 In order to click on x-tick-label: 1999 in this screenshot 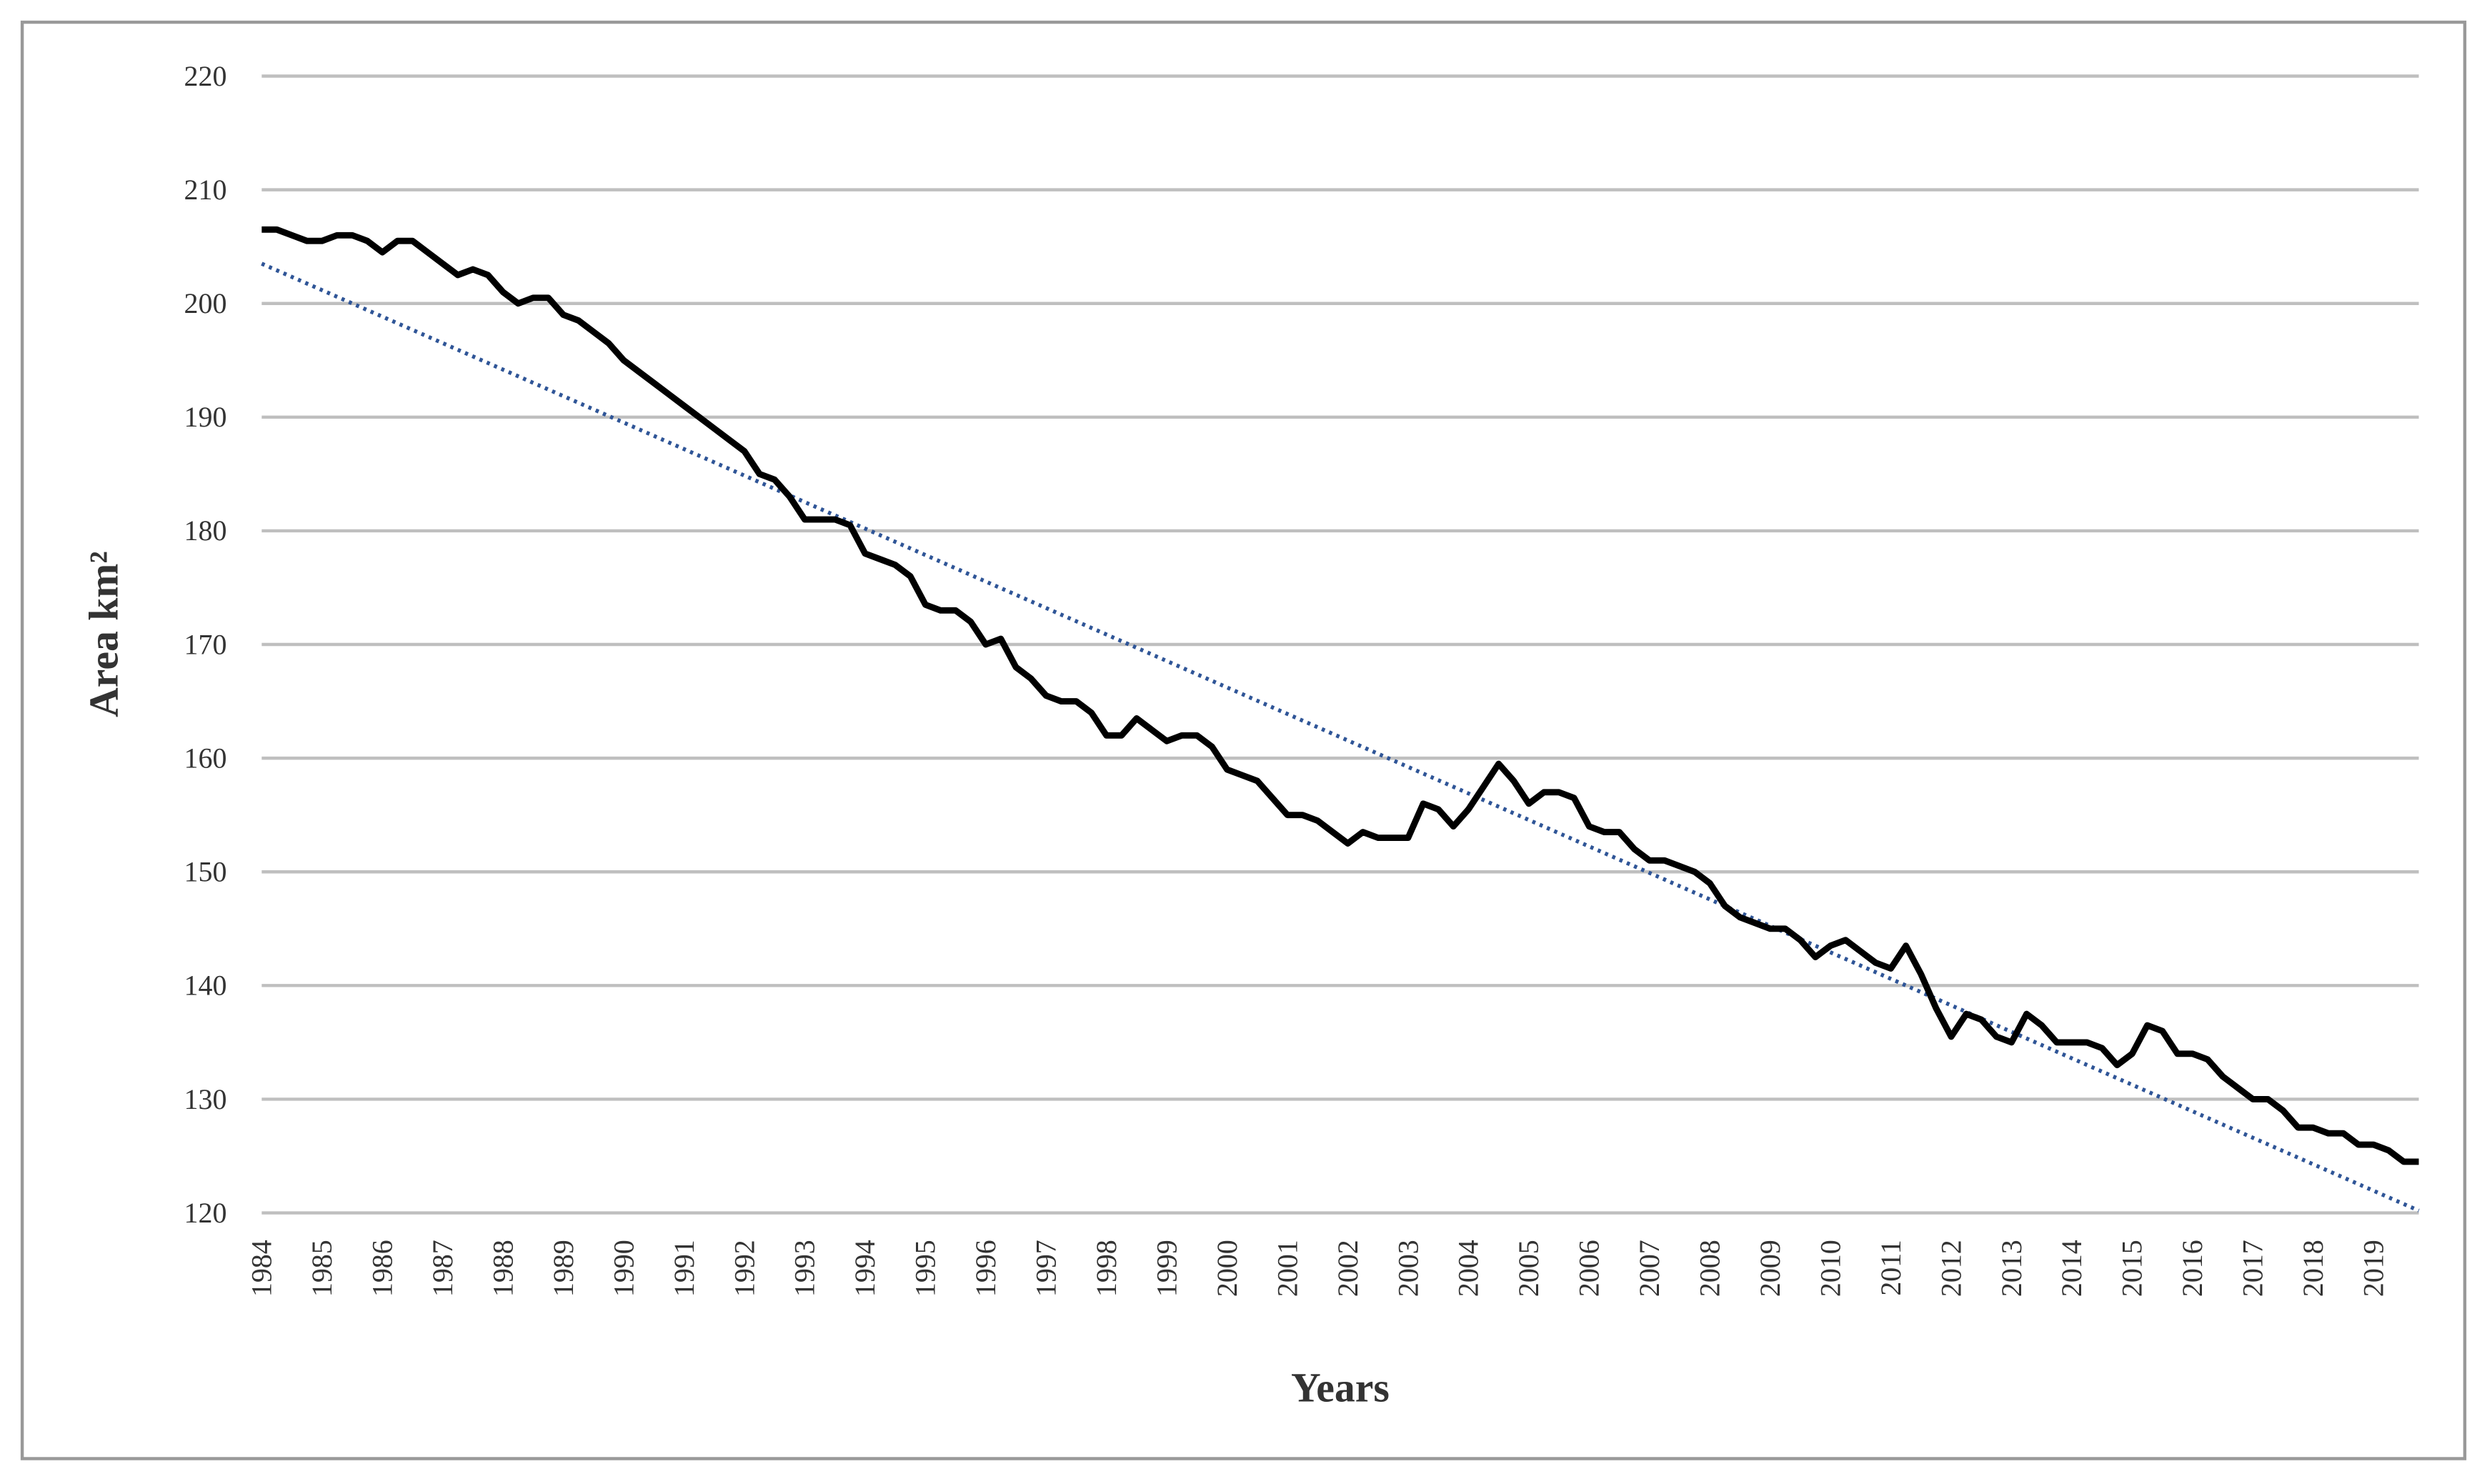, I will do `click(1166, 1269)`.